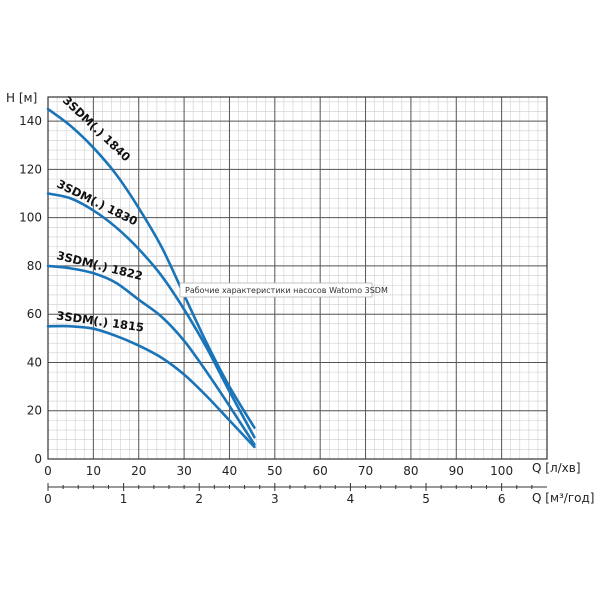  Describe the element at coordinates (501, 471) in the screenshot. I see `x-tick-label: 100` at that location.